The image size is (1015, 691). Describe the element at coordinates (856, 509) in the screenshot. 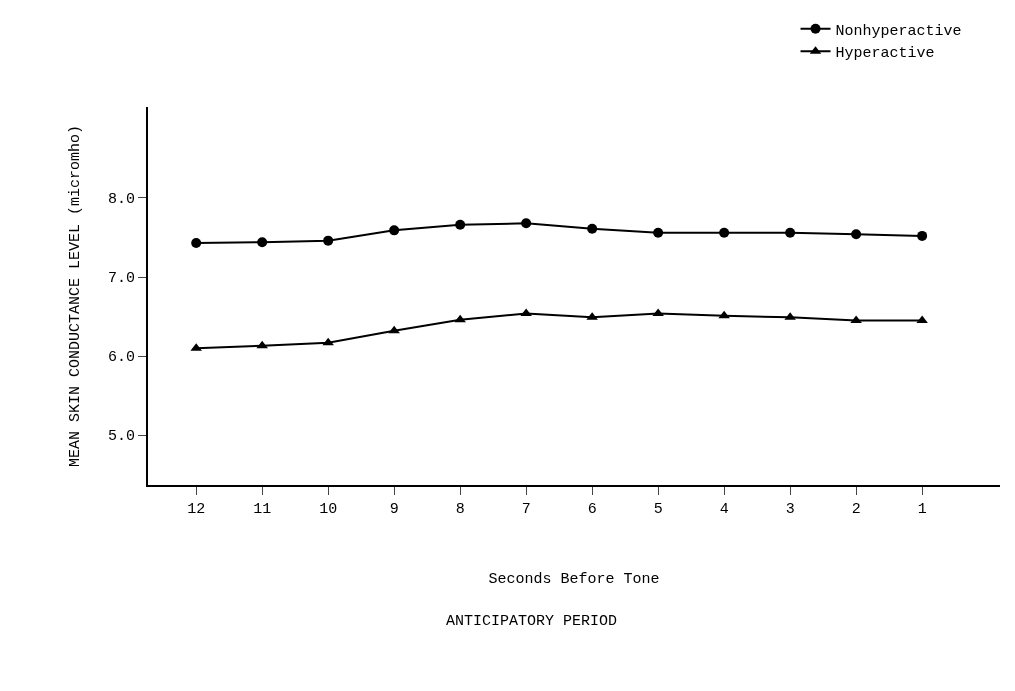

I see `x-tick-label: 2` at that location.